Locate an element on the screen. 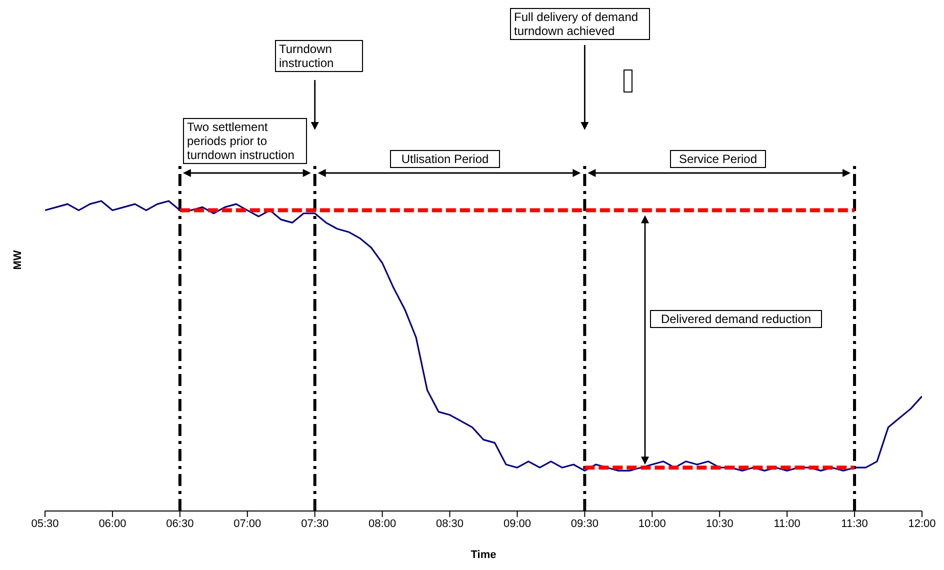 This screenshot has width=944, height=570. text: Utlisation Period is located at coordinates (445, 159).